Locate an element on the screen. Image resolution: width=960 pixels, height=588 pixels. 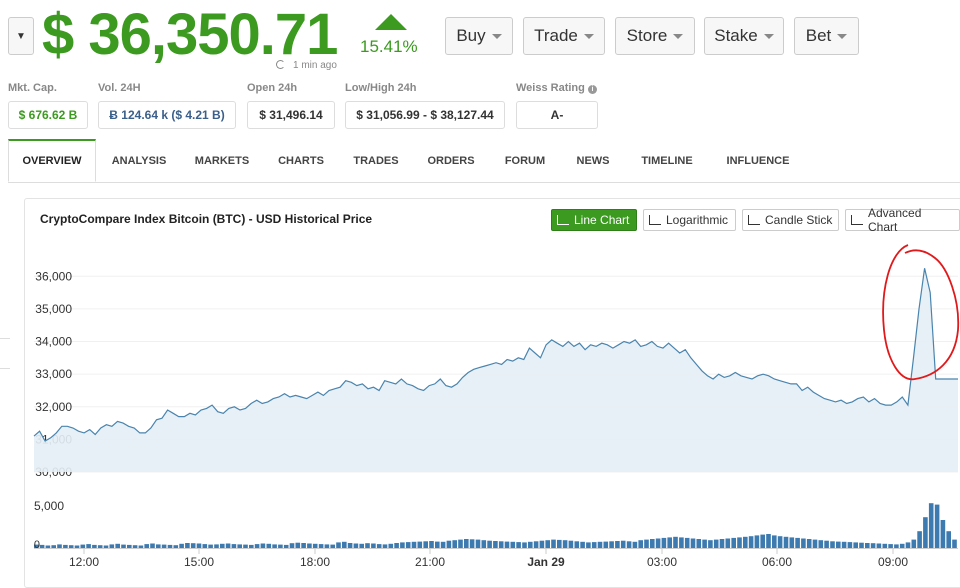
caret-down-icon: ▼ is located at coordinates (21, 36).